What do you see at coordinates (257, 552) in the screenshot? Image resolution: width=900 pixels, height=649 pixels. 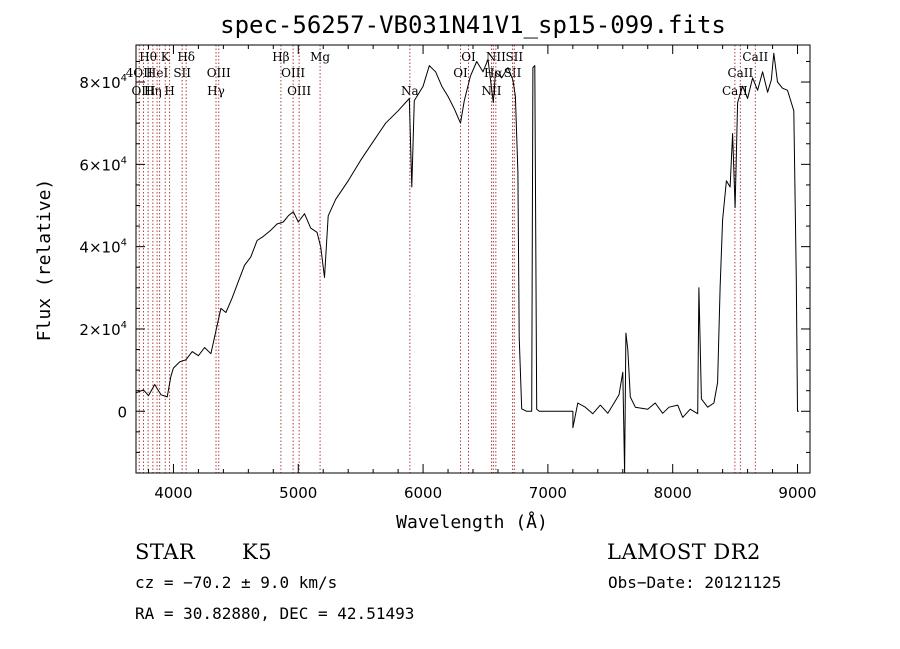 I see `object-subclass: K5` at bounding box center [257, 552].